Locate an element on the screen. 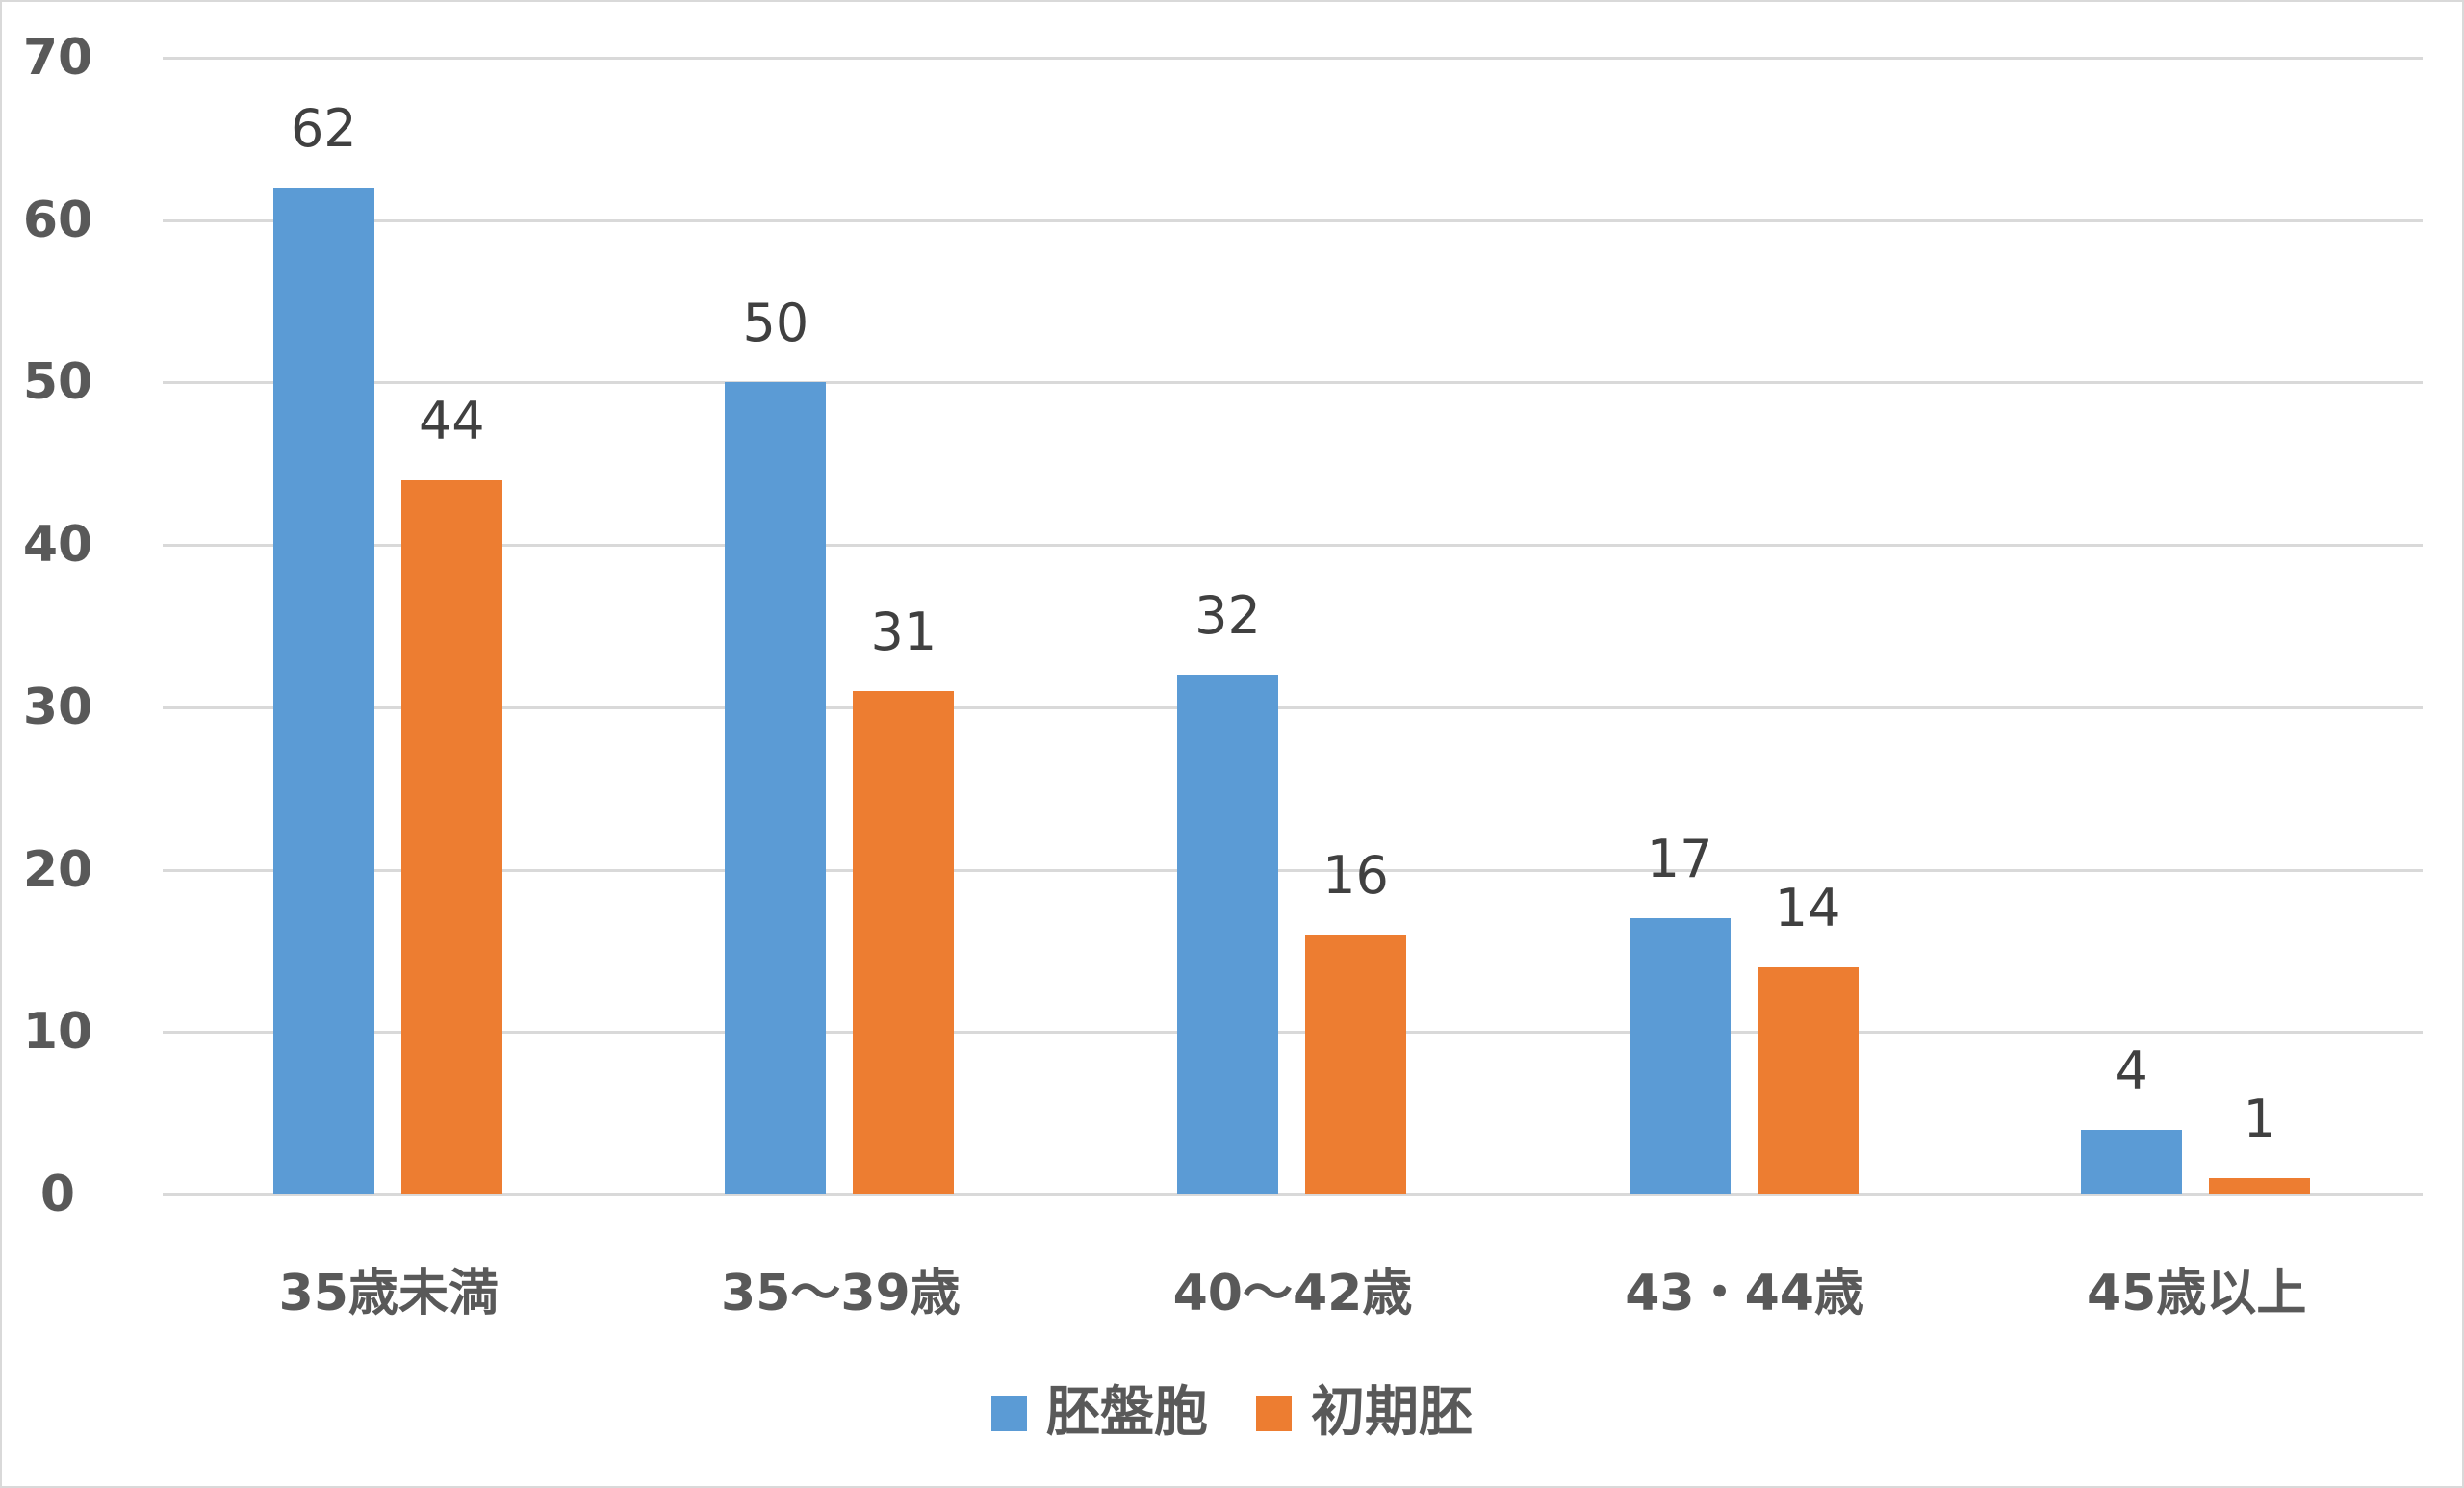 The width and height of the screenshot is (2464, 1488). legend-label: 初期胚 is located at coordinates (1392, 1412).